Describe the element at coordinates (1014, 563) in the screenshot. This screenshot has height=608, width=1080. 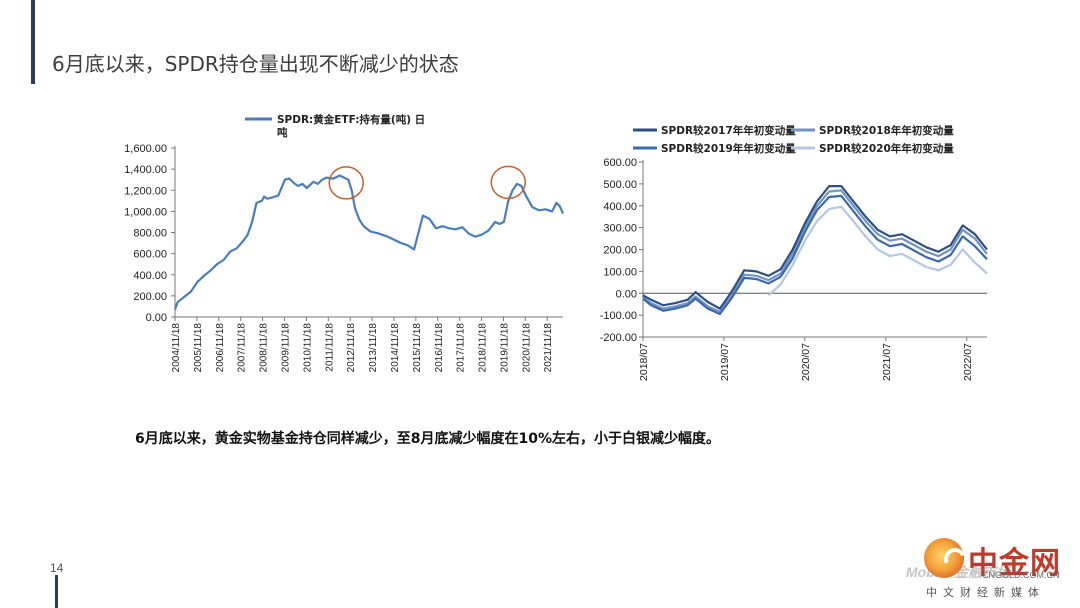
I see `logo-name: 中金网` at that location.